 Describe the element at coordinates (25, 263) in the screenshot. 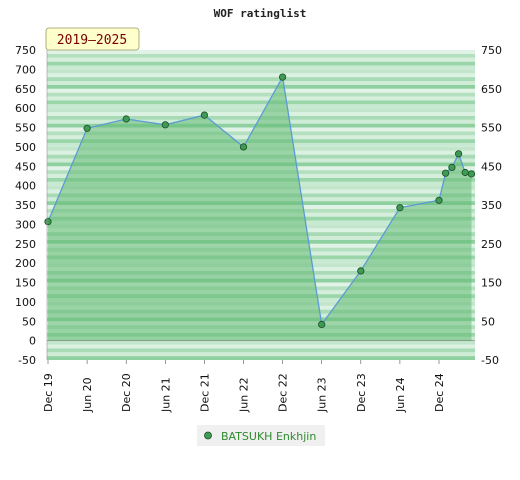

I see `y-tick-label: 200` at that location.